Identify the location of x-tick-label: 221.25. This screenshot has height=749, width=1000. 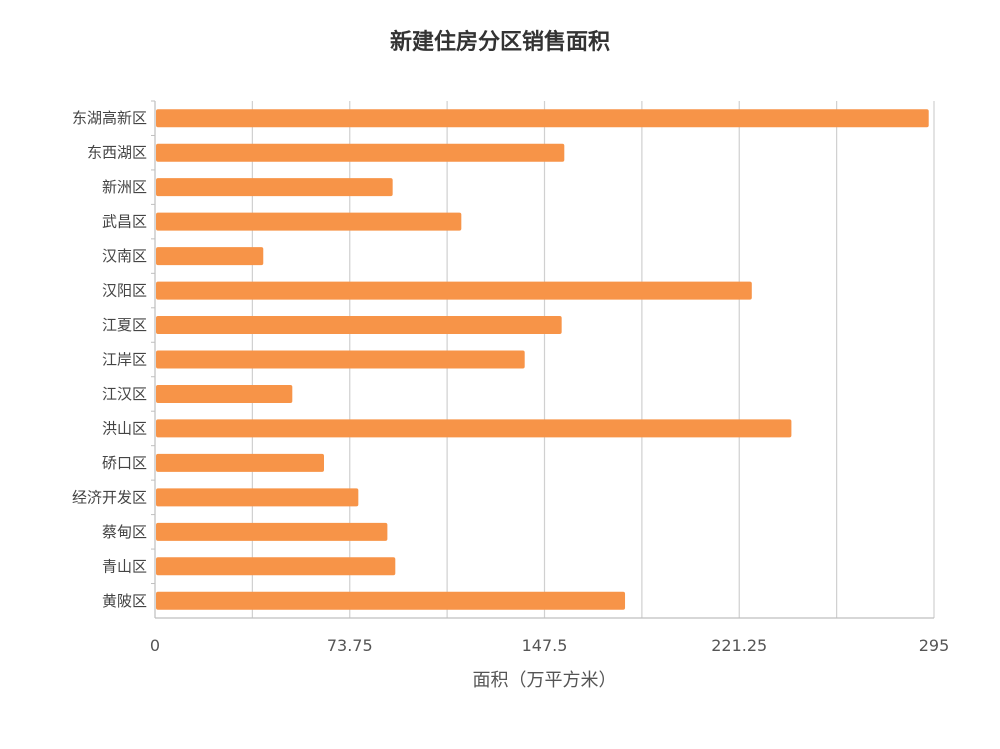
(739, 645).